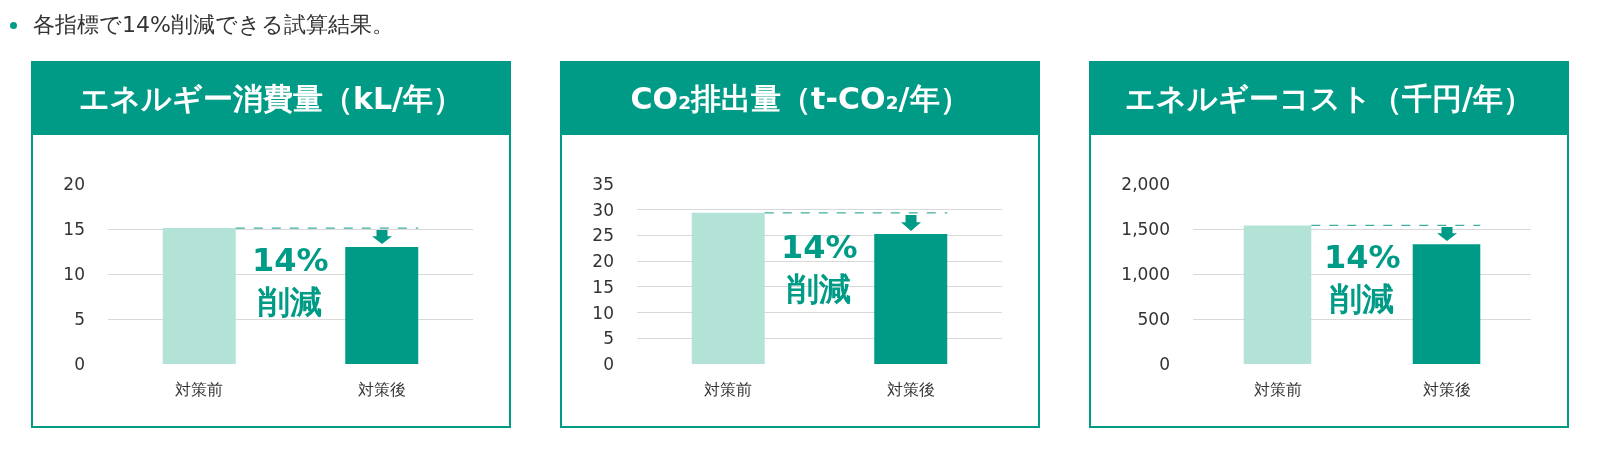 Image resolution: width=1600 pixels, height=467 pixels. I want to click on y-tick-label: 25, so click(603, 235).